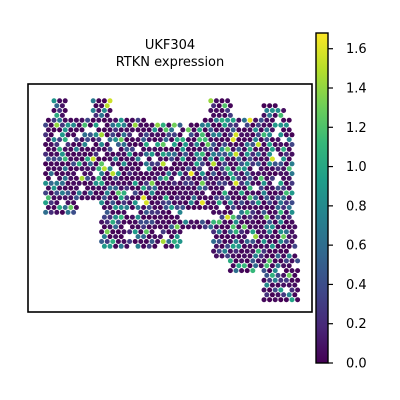  Describe the element at coordinates (356, 285) in the screenshot. I see `colorbar-tick-label: 0.4` at that location.